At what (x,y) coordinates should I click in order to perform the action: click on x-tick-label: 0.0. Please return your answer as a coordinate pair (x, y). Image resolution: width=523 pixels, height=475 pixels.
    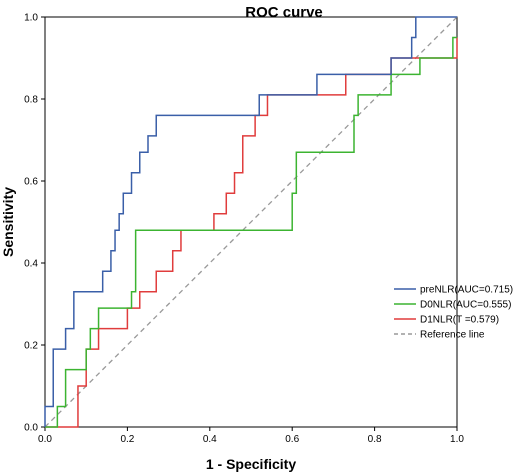
    Looking at the image, I should click on (45, 439).